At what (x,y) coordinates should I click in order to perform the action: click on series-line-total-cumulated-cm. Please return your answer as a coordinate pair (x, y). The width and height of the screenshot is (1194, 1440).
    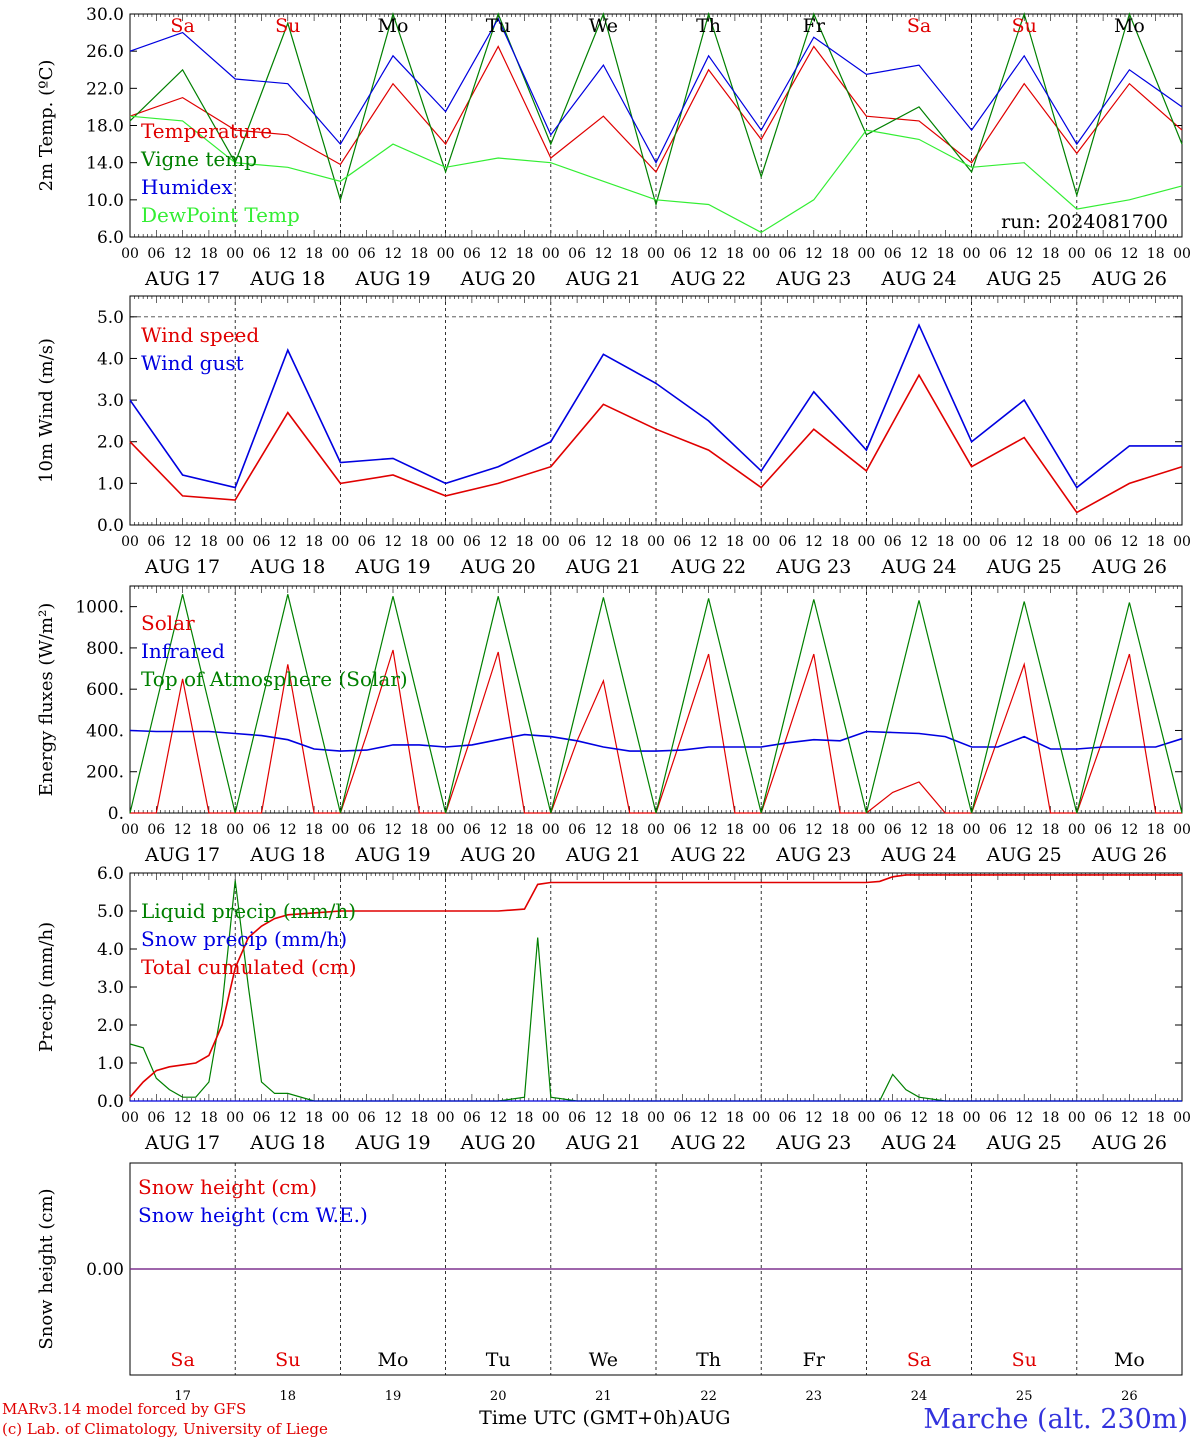
    Looking at the image, I should click on (655, 986).